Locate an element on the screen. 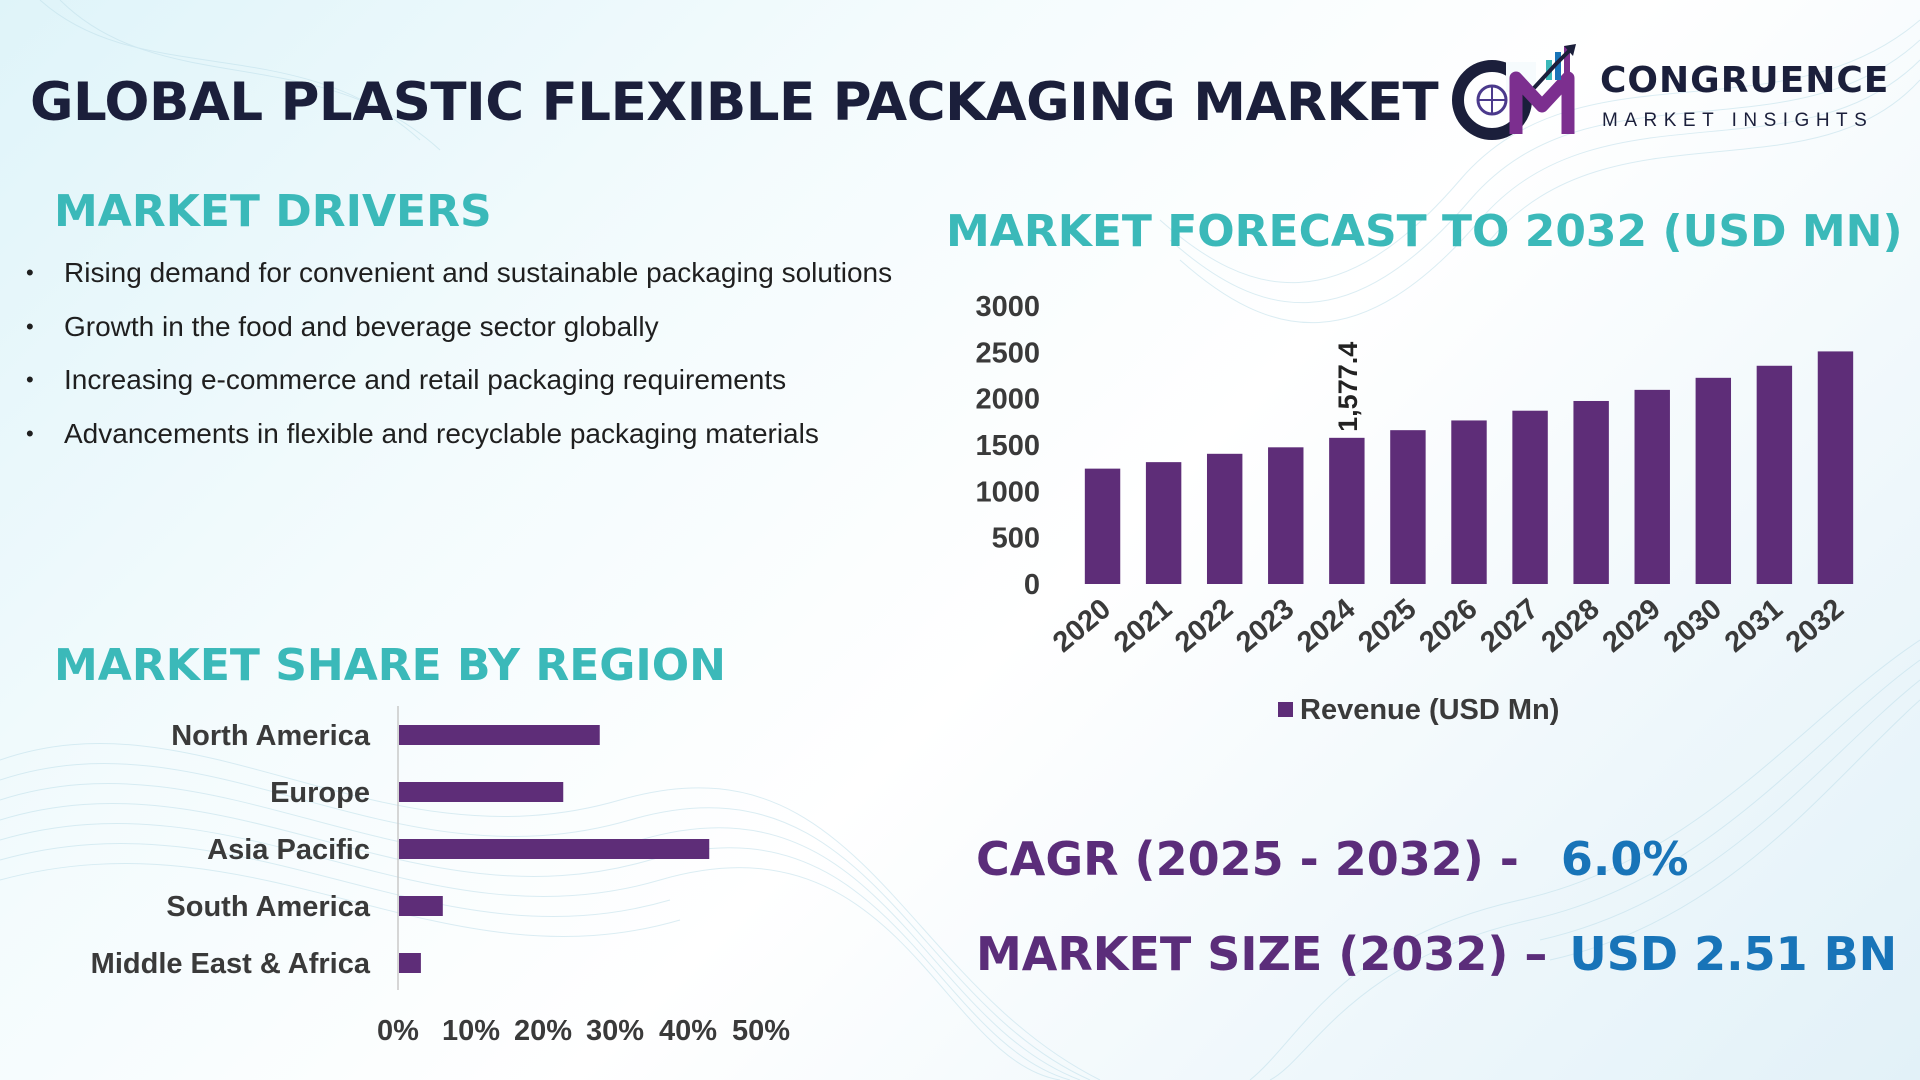 This screenshot has width=1920, height=1080. x-tick-label: 2023 is located at coordinates (1265, 626).